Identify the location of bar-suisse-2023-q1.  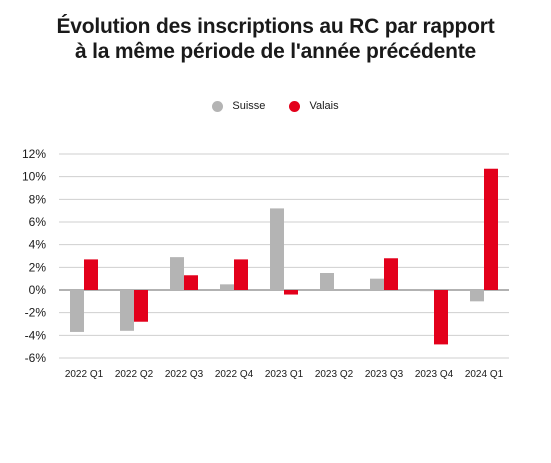
(277, 249).